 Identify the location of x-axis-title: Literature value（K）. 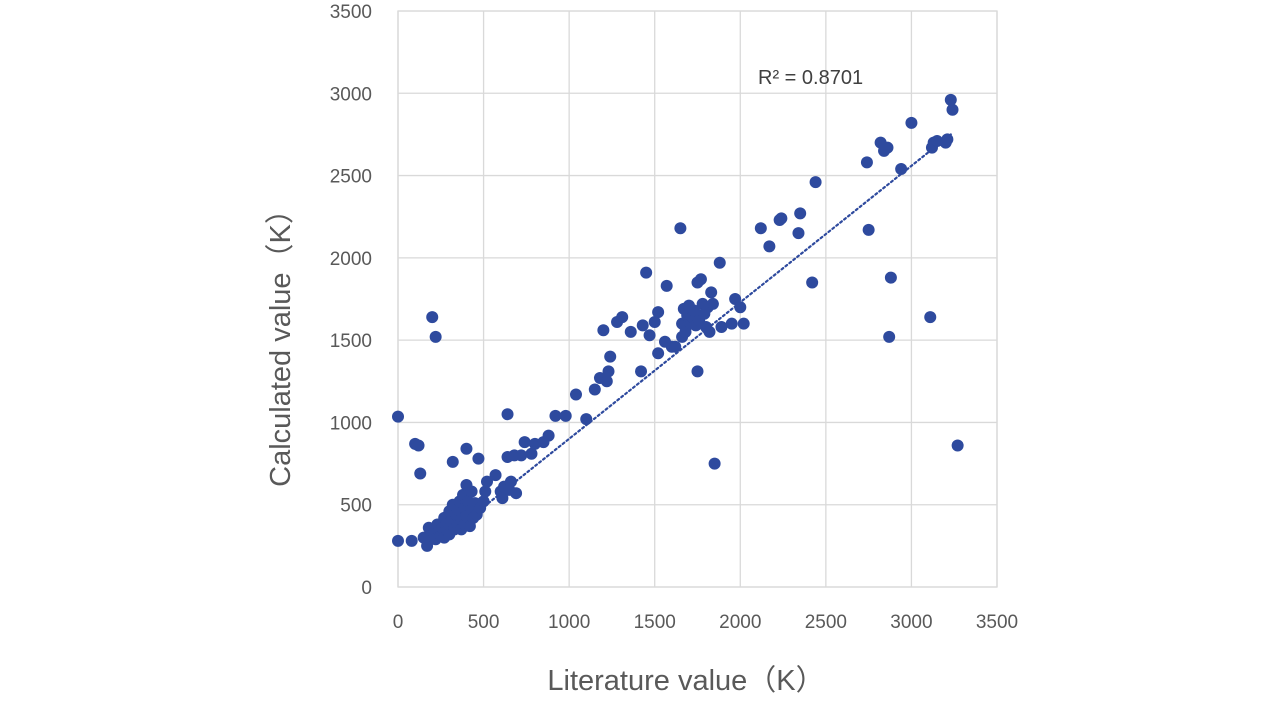
(685, 680).